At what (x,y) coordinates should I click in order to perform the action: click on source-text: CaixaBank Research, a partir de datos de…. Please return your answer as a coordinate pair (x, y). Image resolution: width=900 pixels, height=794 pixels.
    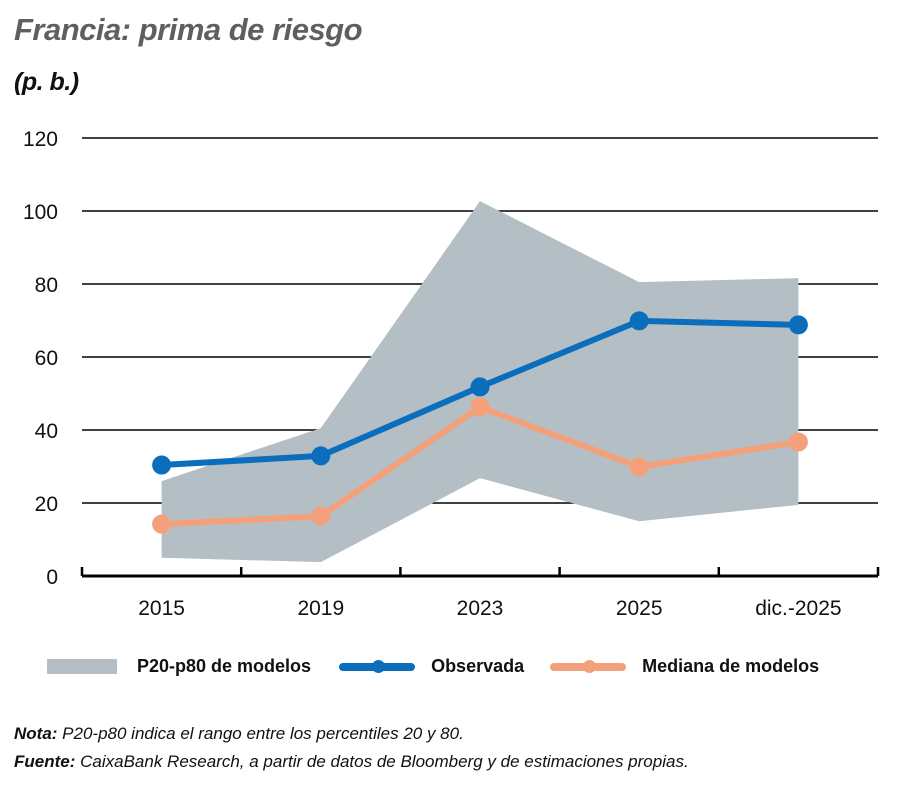
    Looking at the image, I should click on (382, 761).